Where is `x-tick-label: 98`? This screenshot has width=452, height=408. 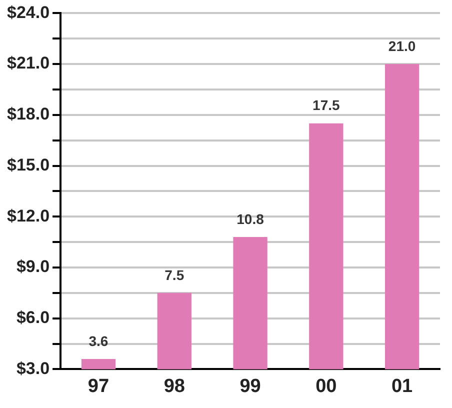 x-tick-label: 98 is located at coordinates (174, 386).